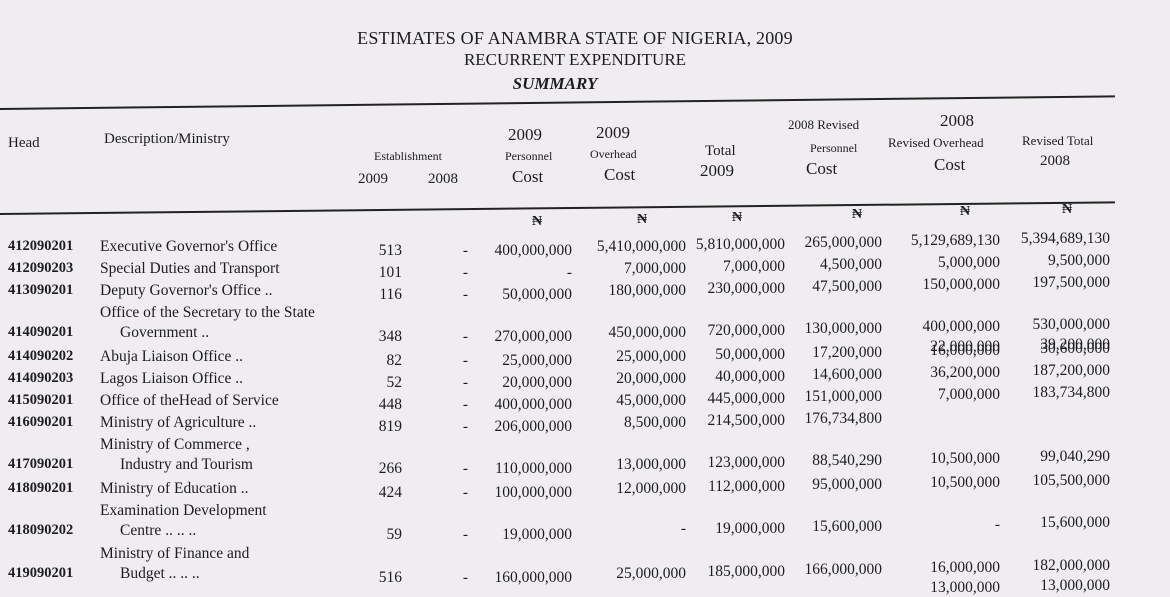 The image size is (1170, 597). Describe the element at coordinates (1071, 370) in the screenshot. I see `row-rev-total: 187,200,000` at that location.